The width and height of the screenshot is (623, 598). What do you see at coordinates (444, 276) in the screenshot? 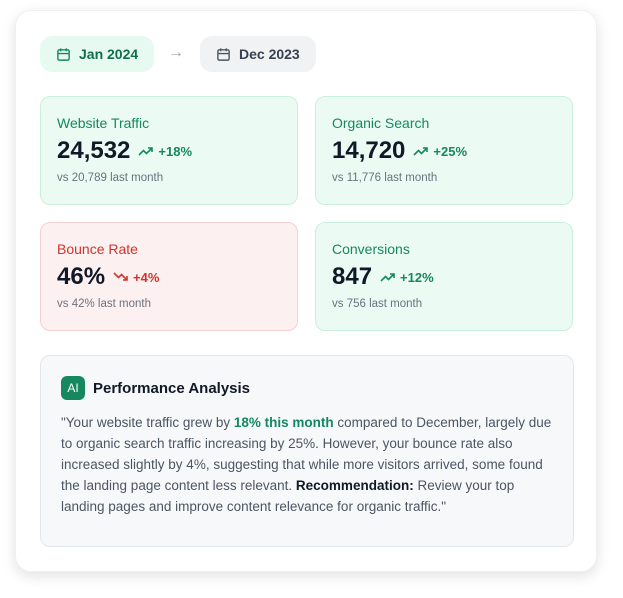
I see `metric-conversions: Conversions 847 +12% vs 756 last month` at bounding box center [444, 276].